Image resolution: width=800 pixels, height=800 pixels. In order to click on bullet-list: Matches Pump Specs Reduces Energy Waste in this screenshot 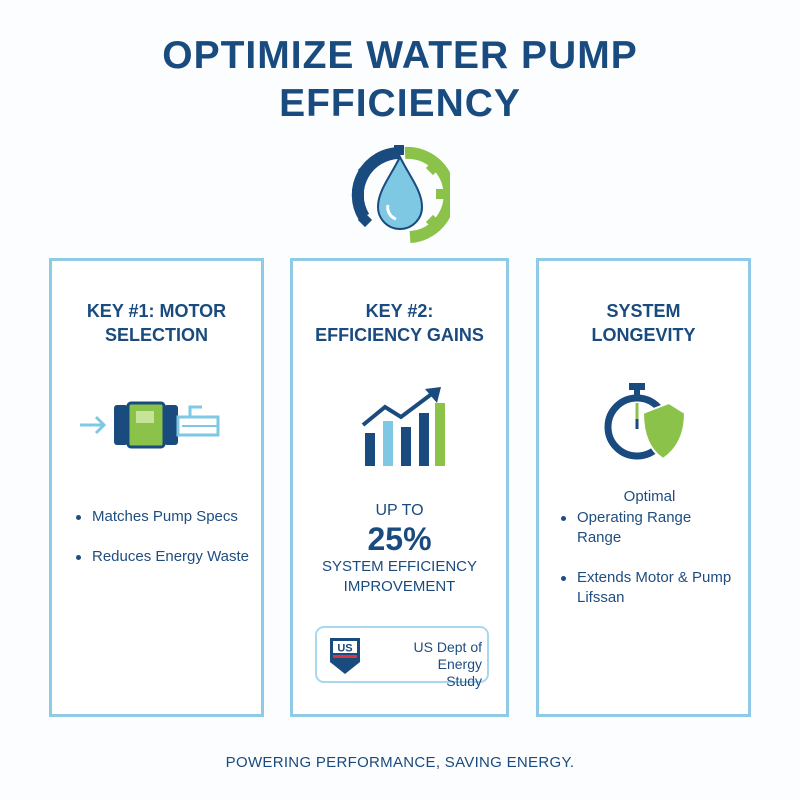, I will do `click(167, 547)`.